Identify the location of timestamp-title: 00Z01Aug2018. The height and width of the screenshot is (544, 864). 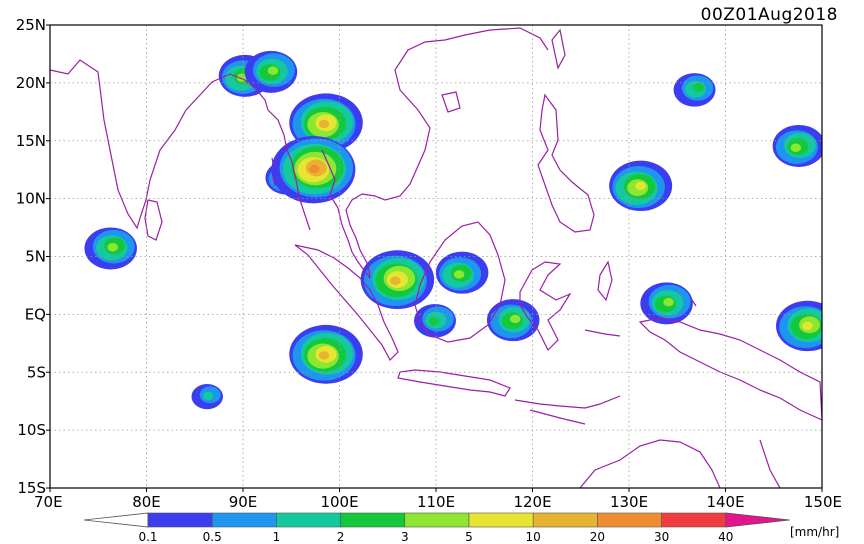
(769, 15).